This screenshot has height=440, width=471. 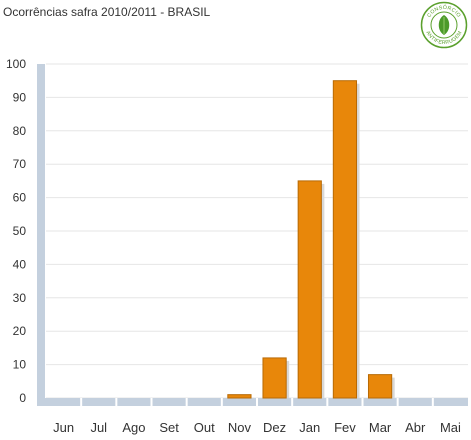 What do you see at coordinates (309, 427) in the screenshot?
I see `x-tick-label: Jan` at bounding box center [309, 427].